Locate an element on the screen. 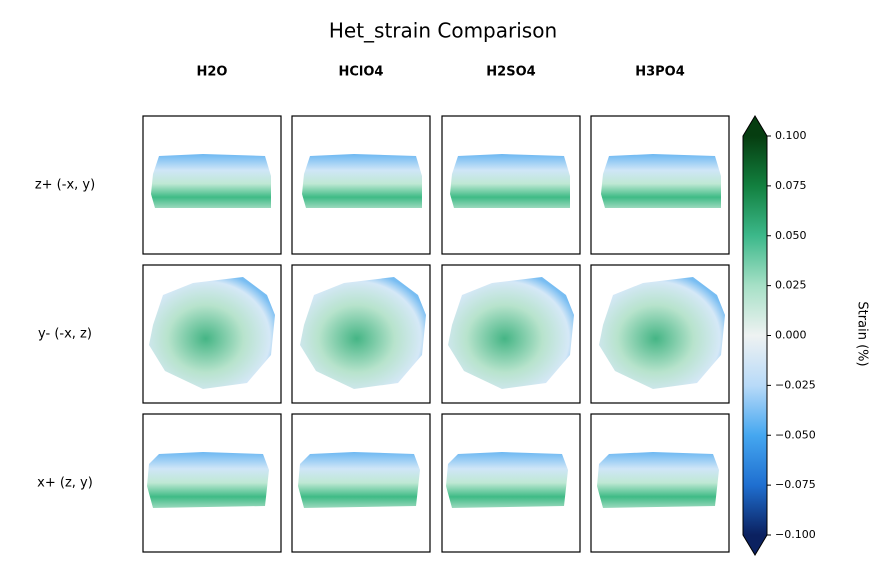 This screenshot has width=892, height=577. row-label: y- (-x, z) is located at coordinates (65, 334).